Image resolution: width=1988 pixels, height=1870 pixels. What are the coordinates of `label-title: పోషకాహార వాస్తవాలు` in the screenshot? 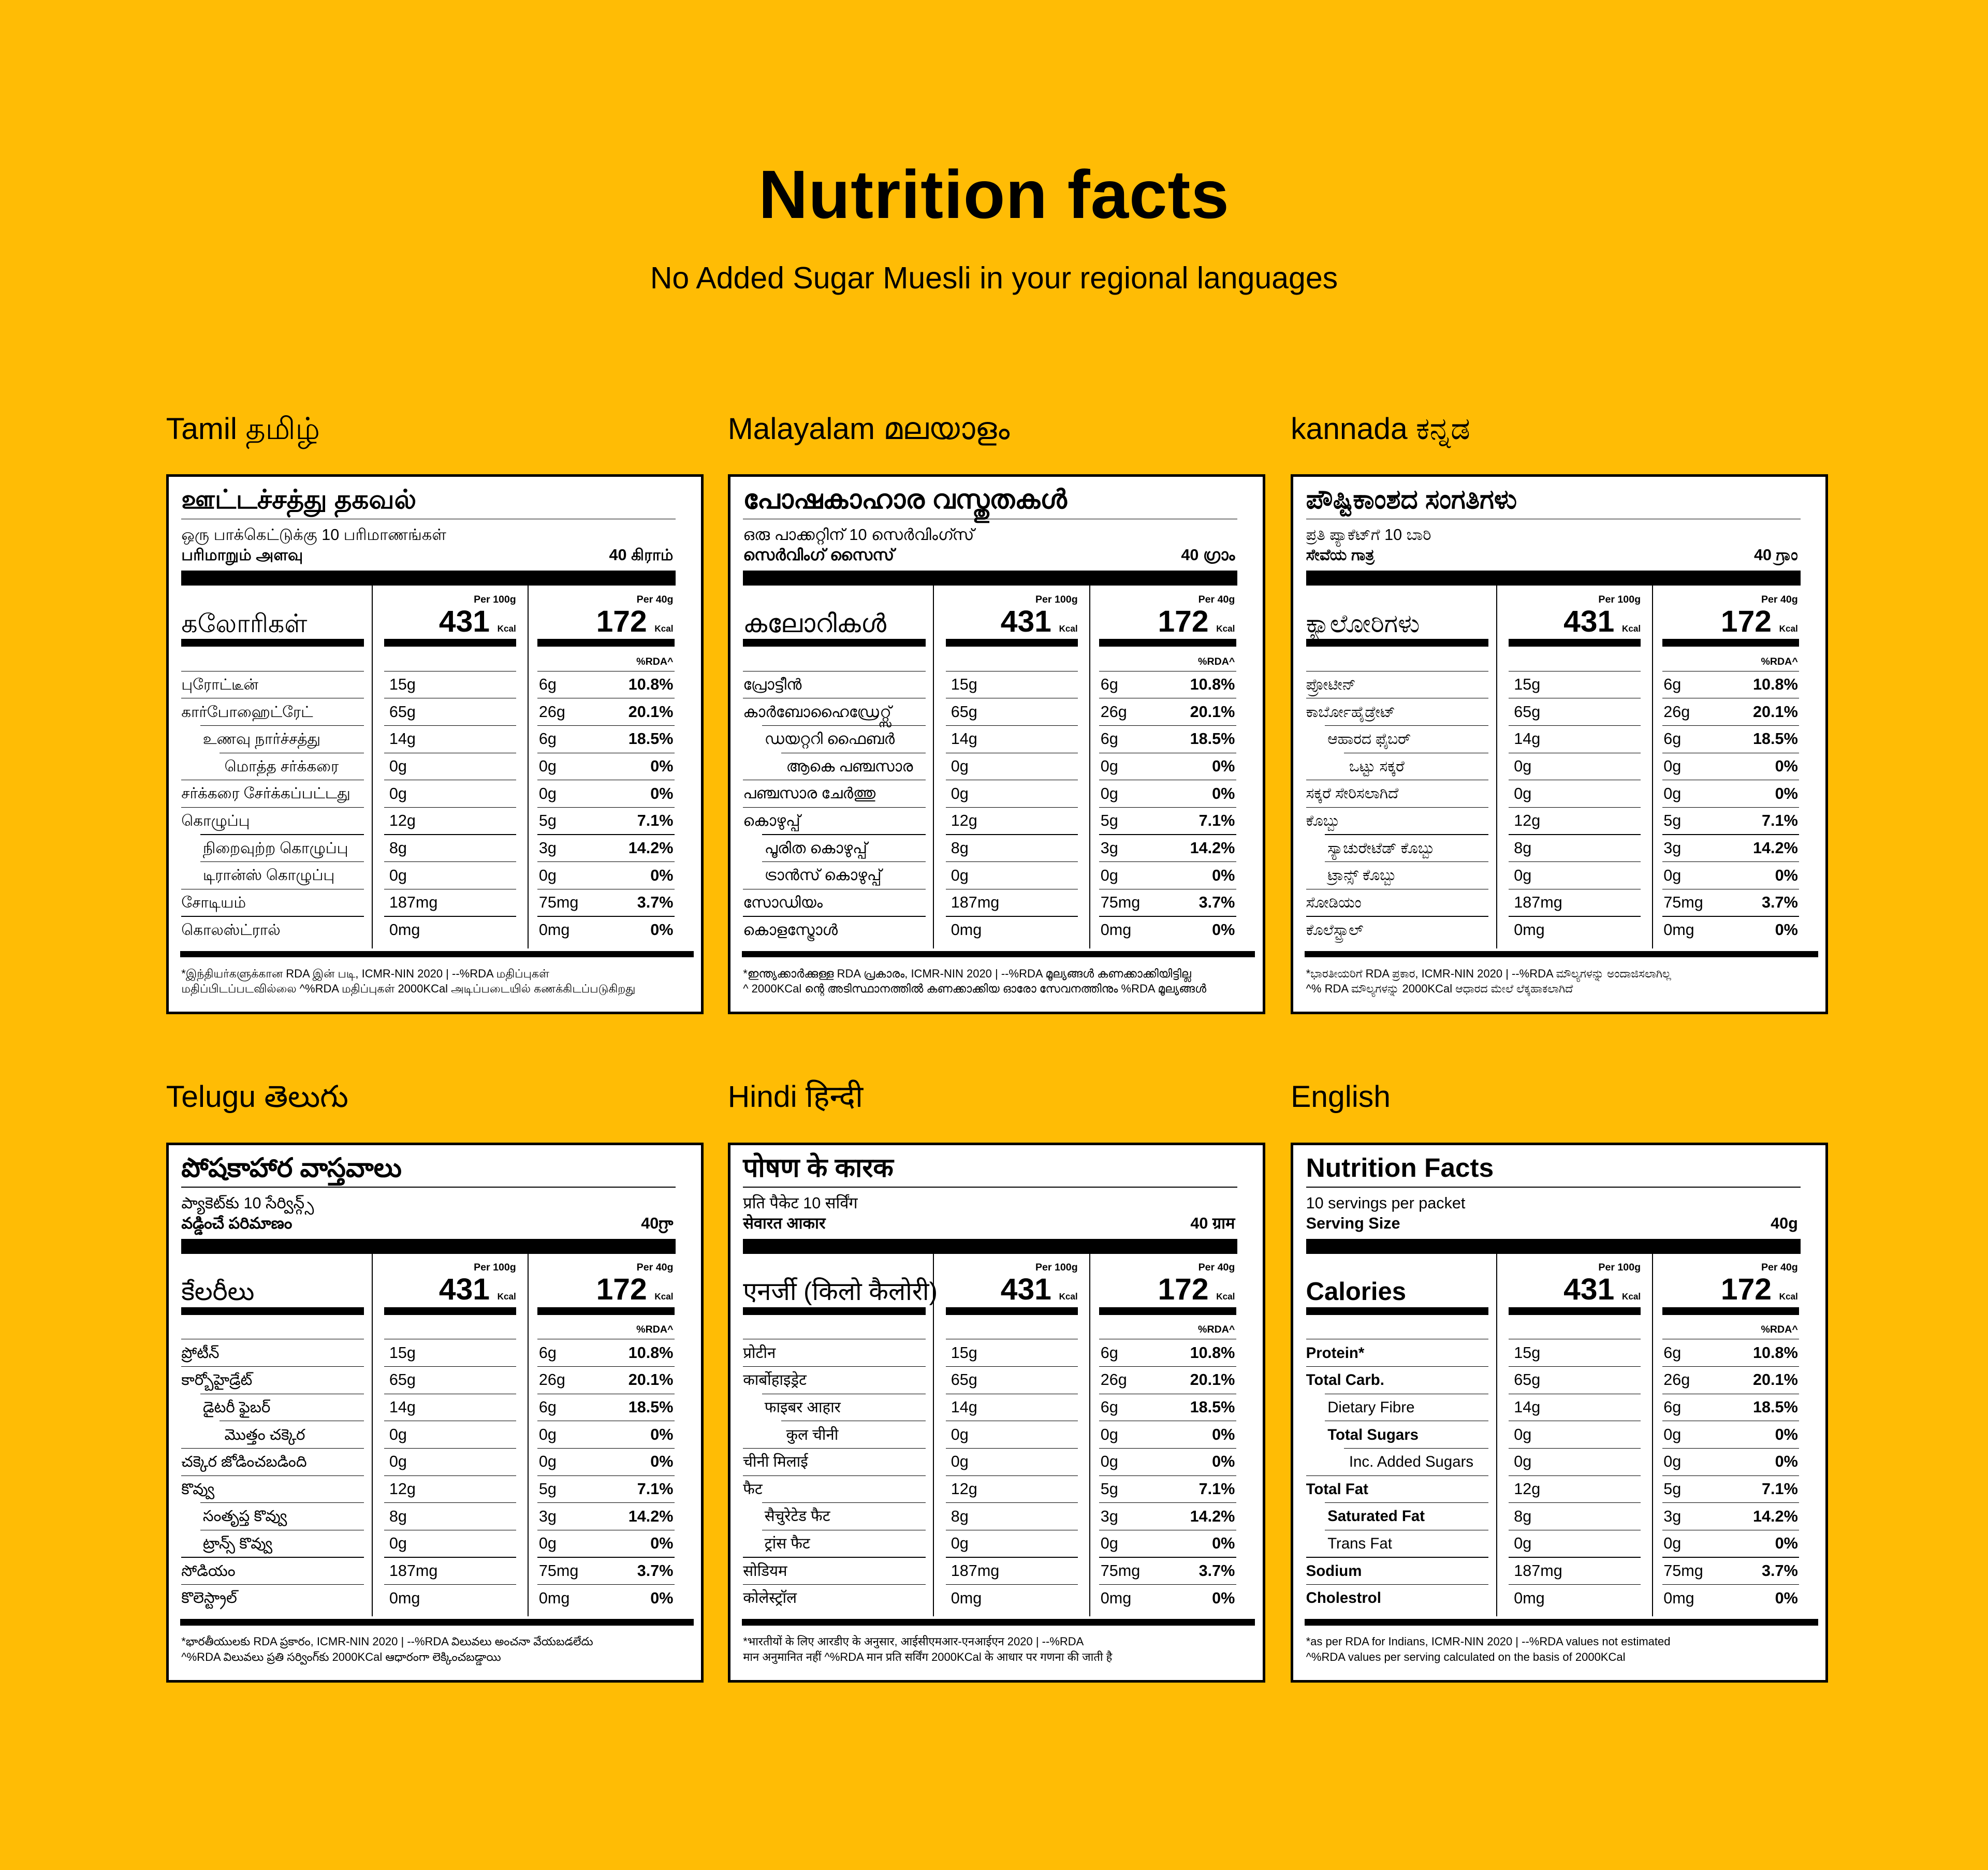 It's located at (291, 1167).